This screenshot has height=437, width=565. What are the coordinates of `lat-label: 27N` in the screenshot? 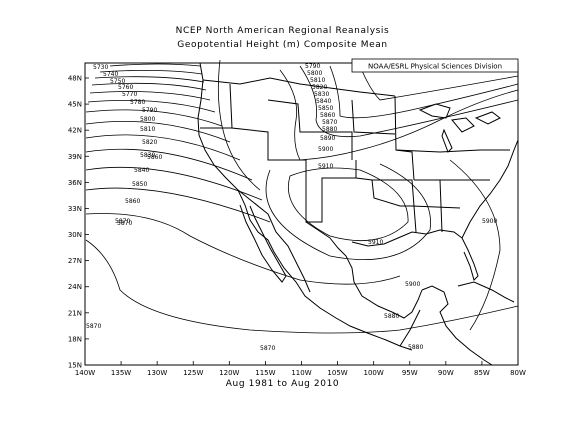 It's located at (75, 261).